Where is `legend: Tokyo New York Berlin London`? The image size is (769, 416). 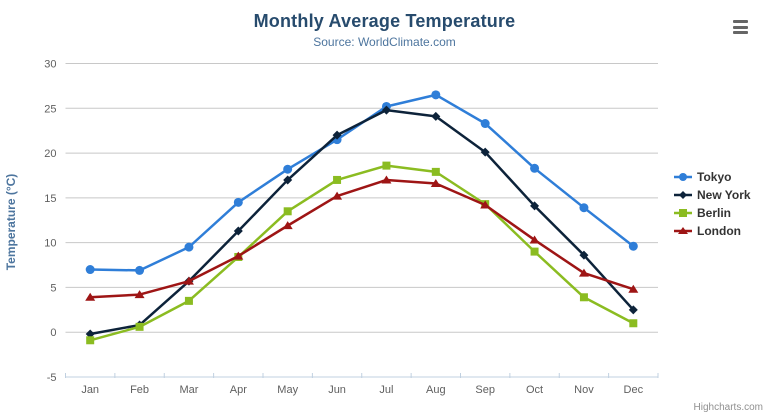 legend: Tokyo New York Berlin London is located at coordinates (712, 204).